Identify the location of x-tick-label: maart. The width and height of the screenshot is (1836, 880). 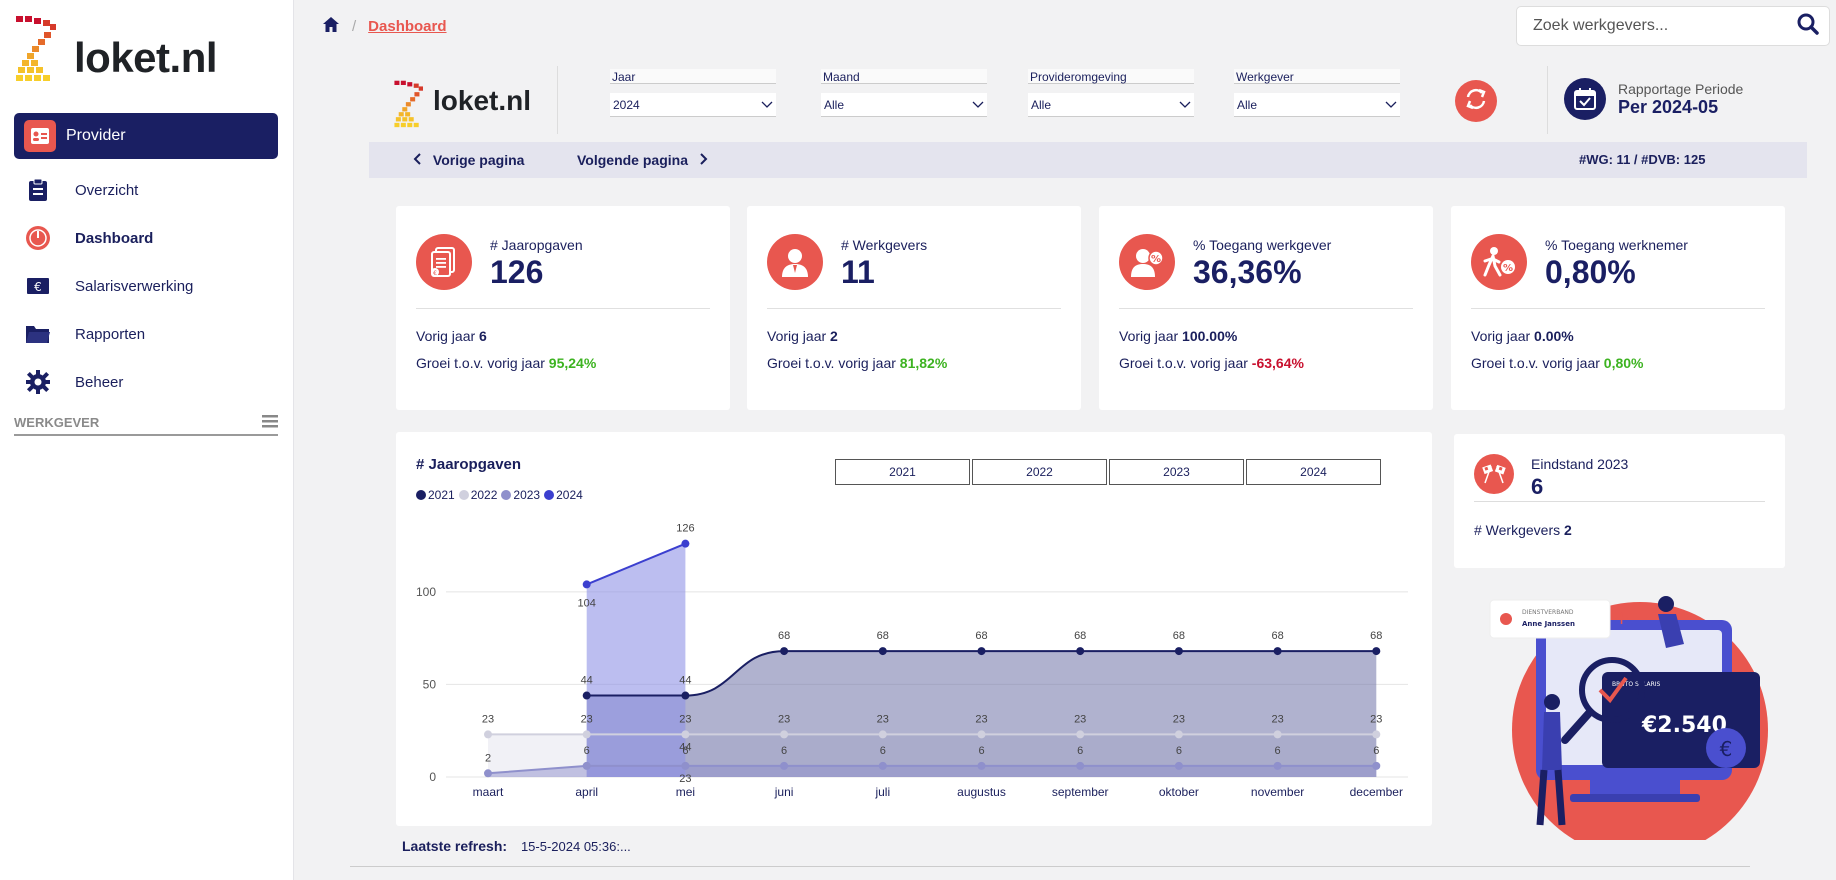
(488, 792).